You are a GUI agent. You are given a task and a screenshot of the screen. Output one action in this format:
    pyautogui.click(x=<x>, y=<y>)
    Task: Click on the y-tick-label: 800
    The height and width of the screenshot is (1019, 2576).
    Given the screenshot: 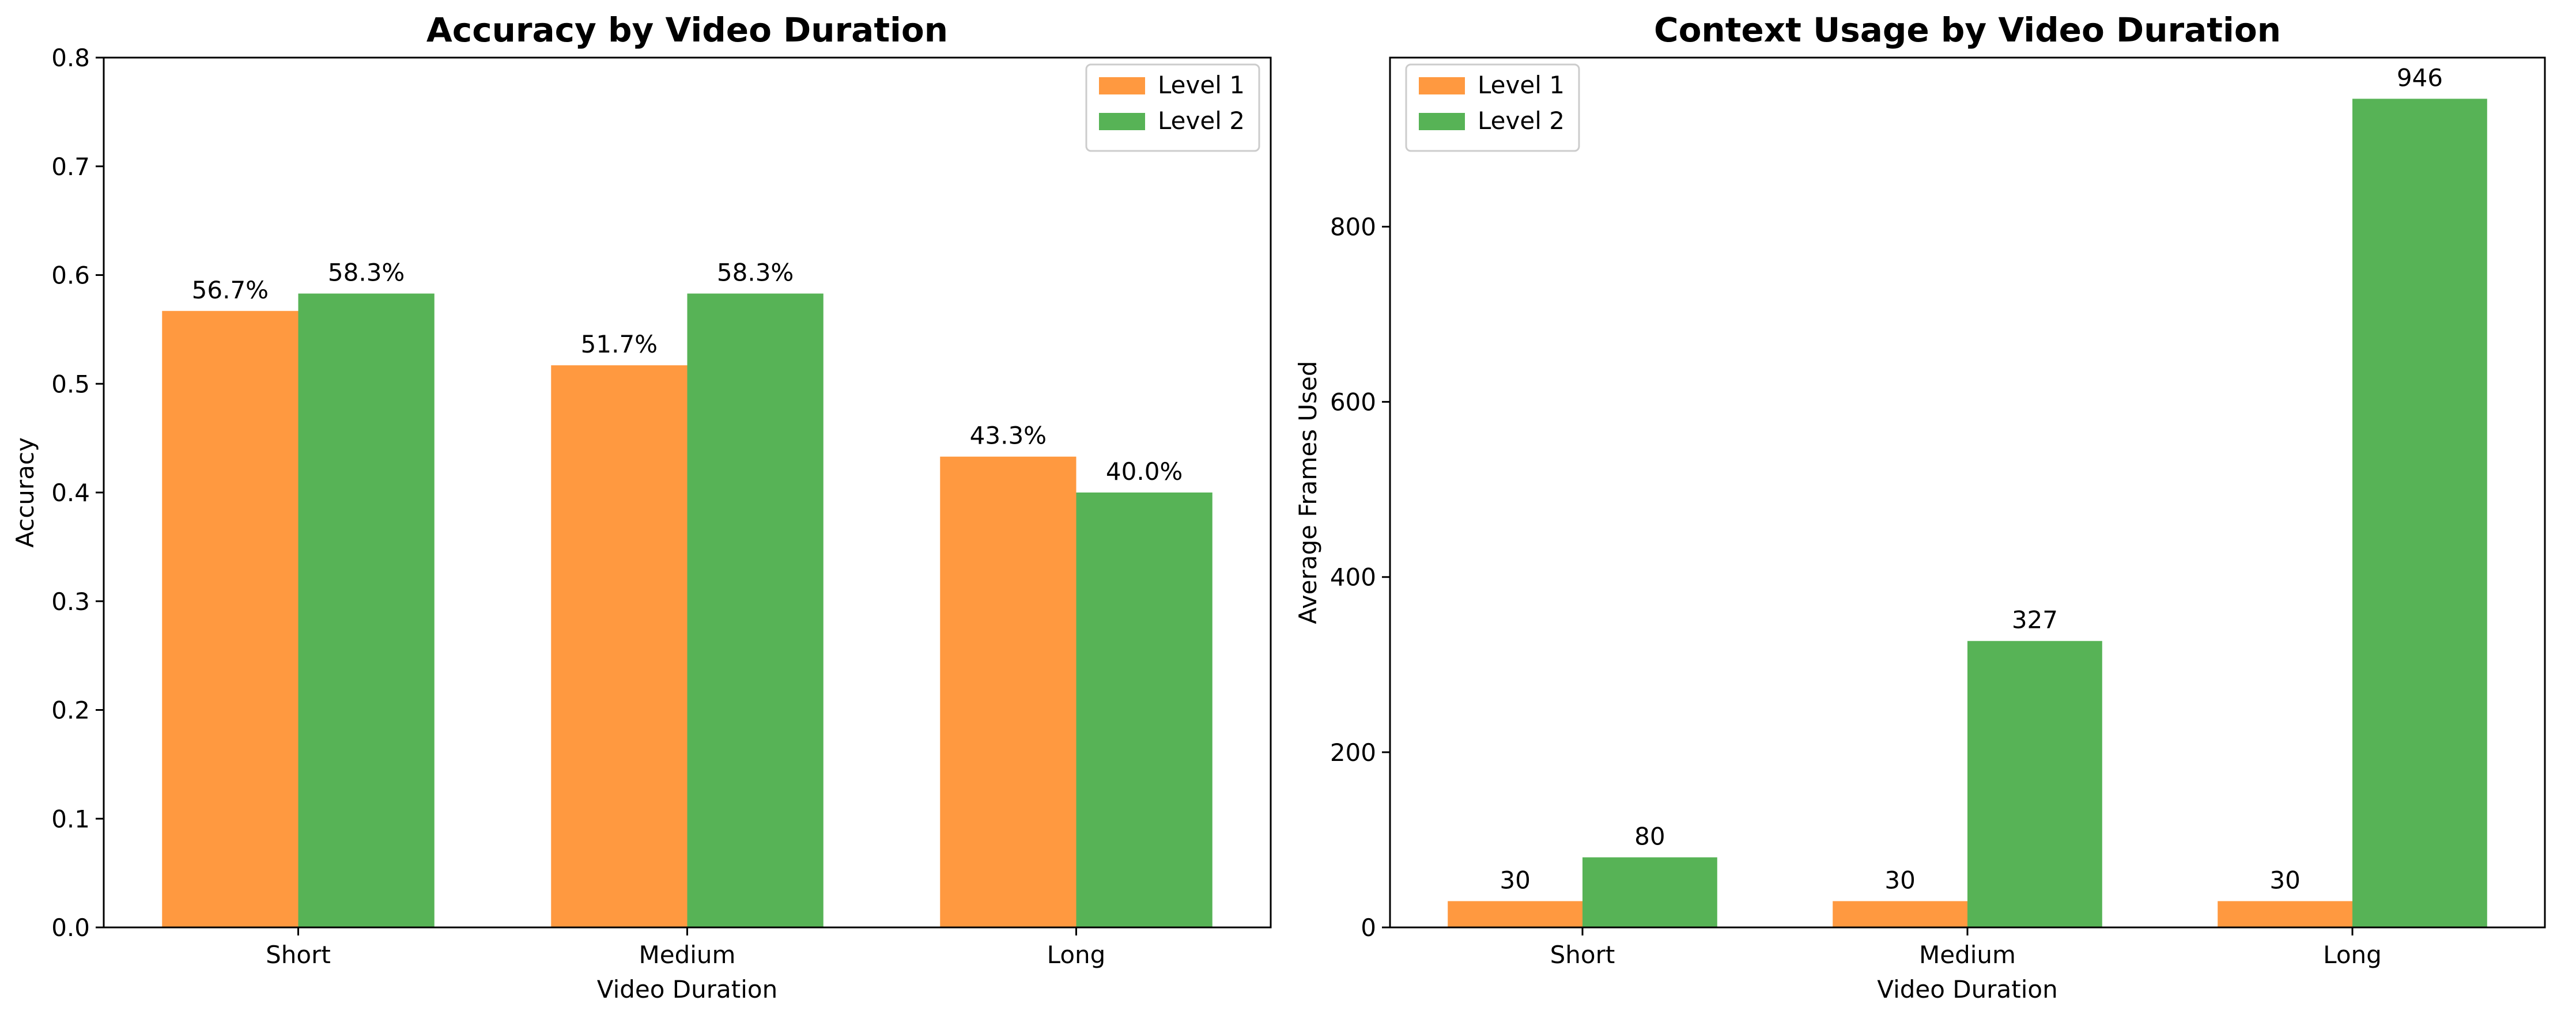 What is the action you would take?
    pyautogui.click(x=1353, y=227)
    